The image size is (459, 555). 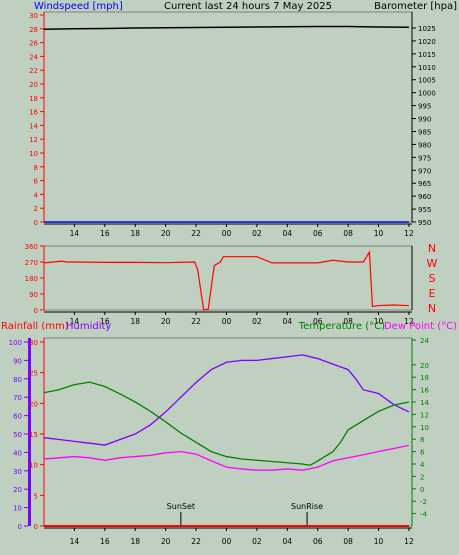 What do you see at coordinates (424, 120) in the screenshot?
I see `panel1-right-tick-label: 990` at bounding box center [424, 120].